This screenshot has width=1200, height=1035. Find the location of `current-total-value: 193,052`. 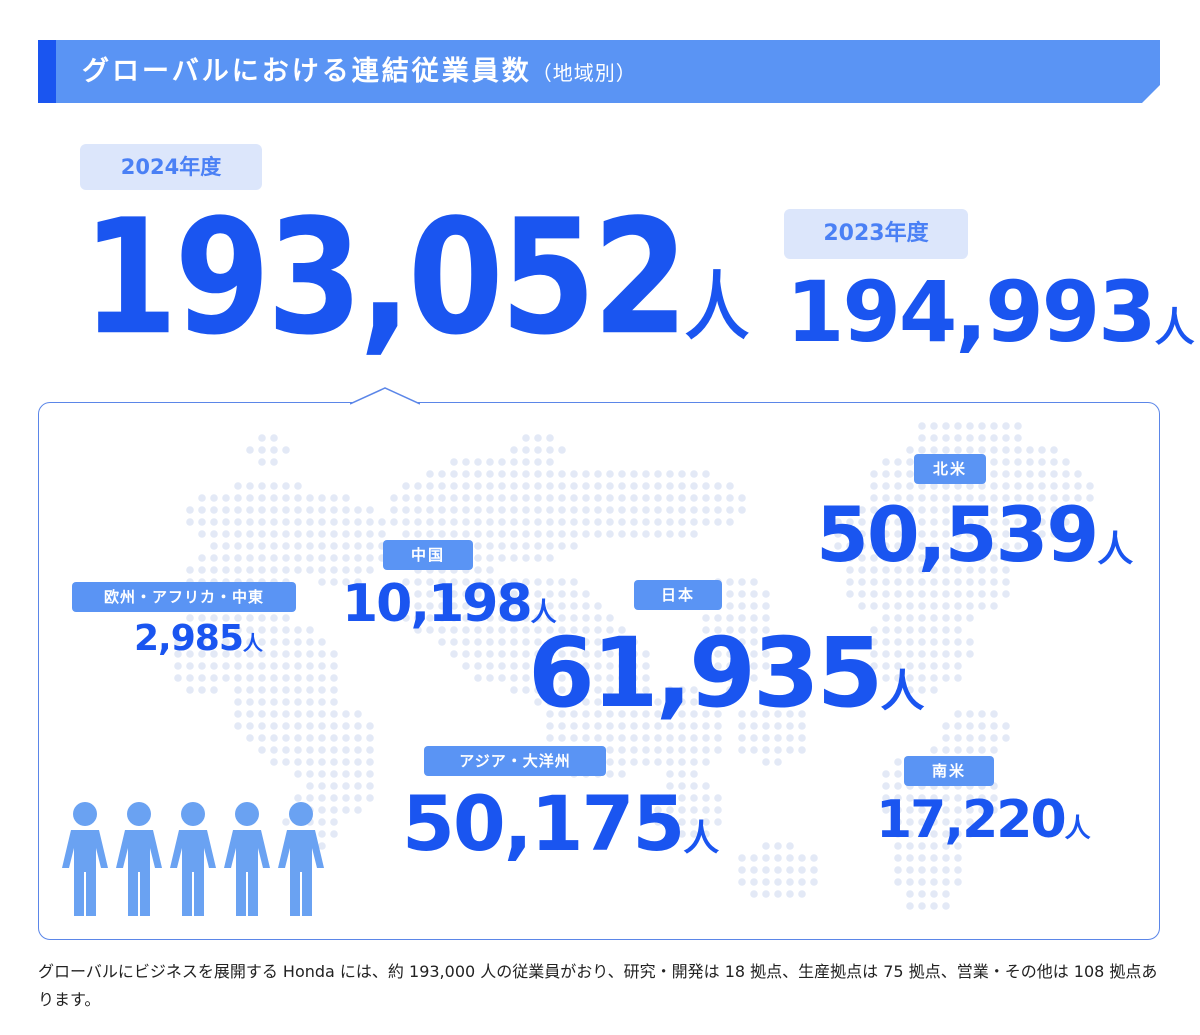

current-total-value: 193,052 is located at coordinates (385, 278).